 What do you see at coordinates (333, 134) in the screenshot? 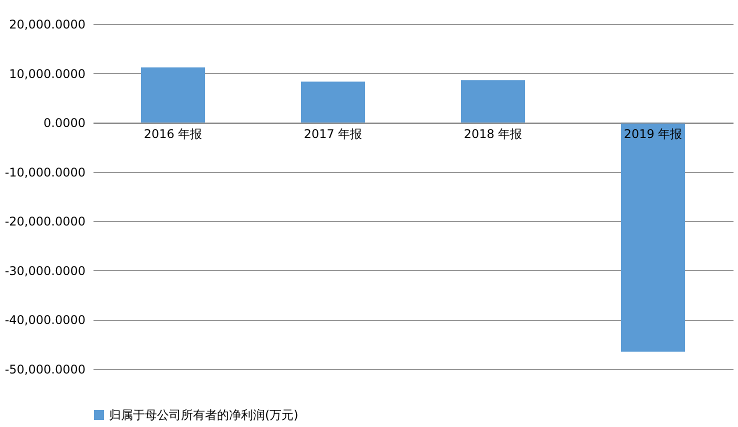
I see `x-tick-label: 2017 年报` at bounding box center [333, 134].